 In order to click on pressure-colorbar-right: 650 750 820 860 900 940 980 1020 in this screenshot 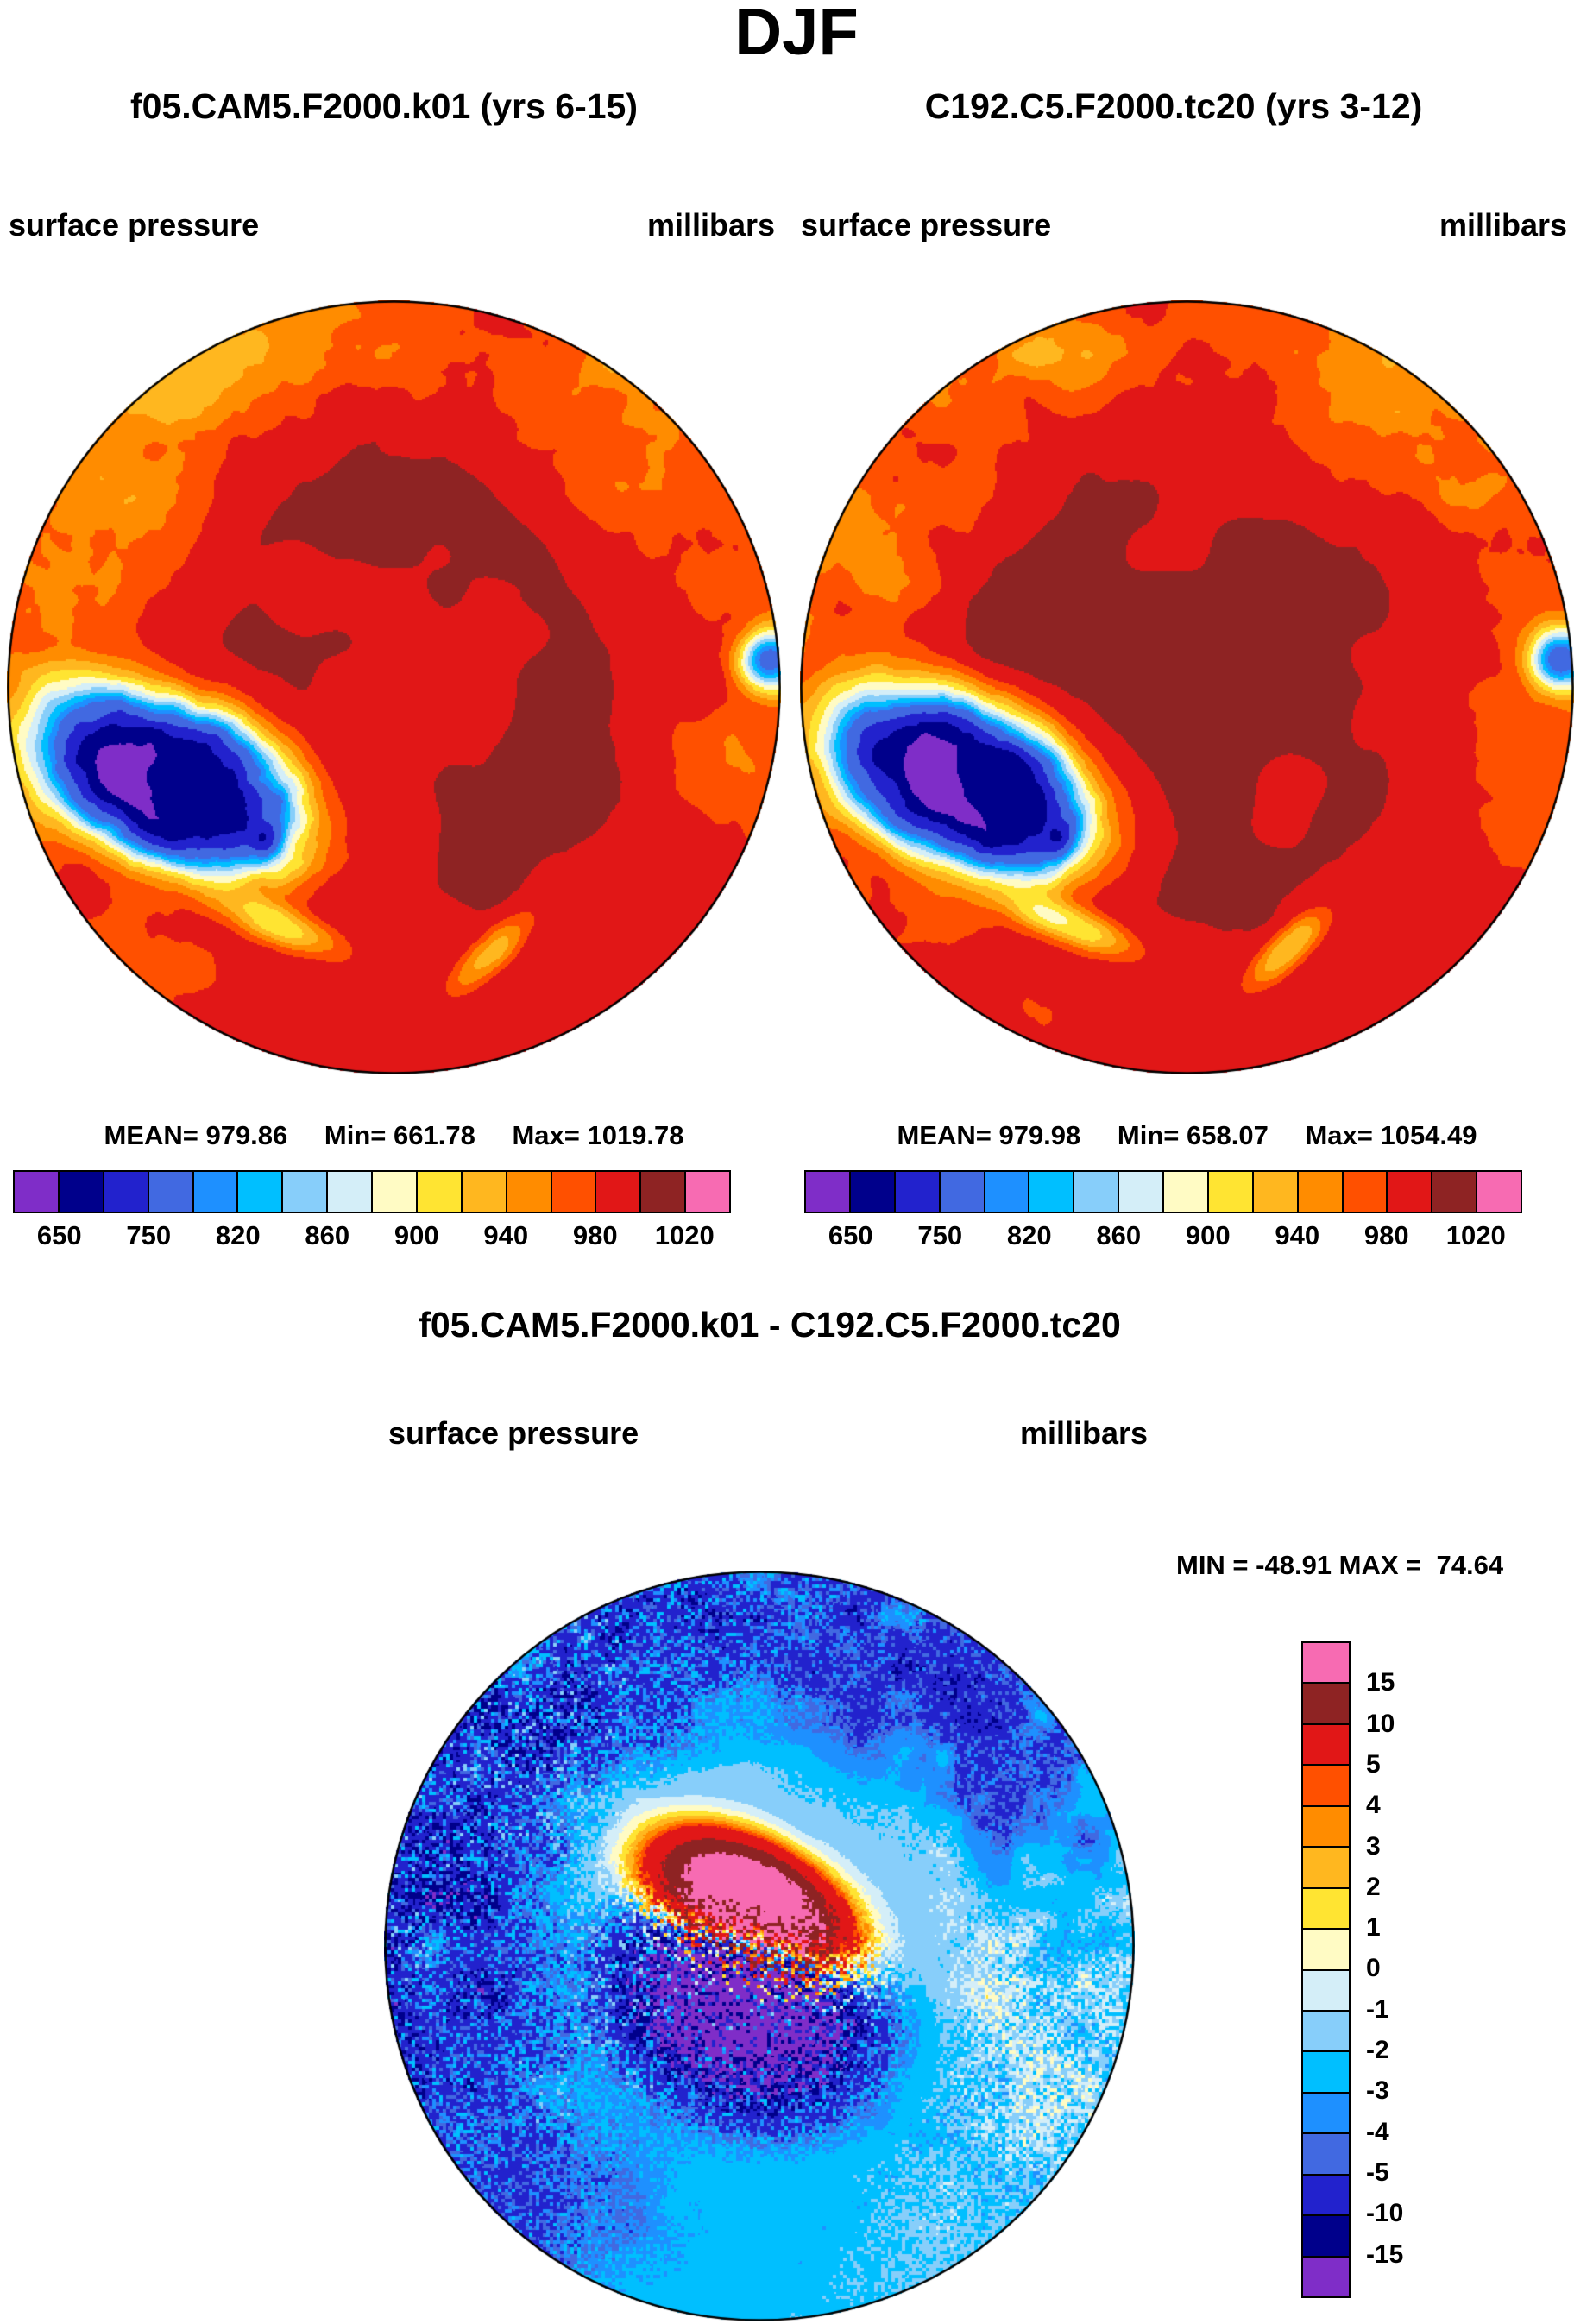, I will do `click(1163, 1211)`.